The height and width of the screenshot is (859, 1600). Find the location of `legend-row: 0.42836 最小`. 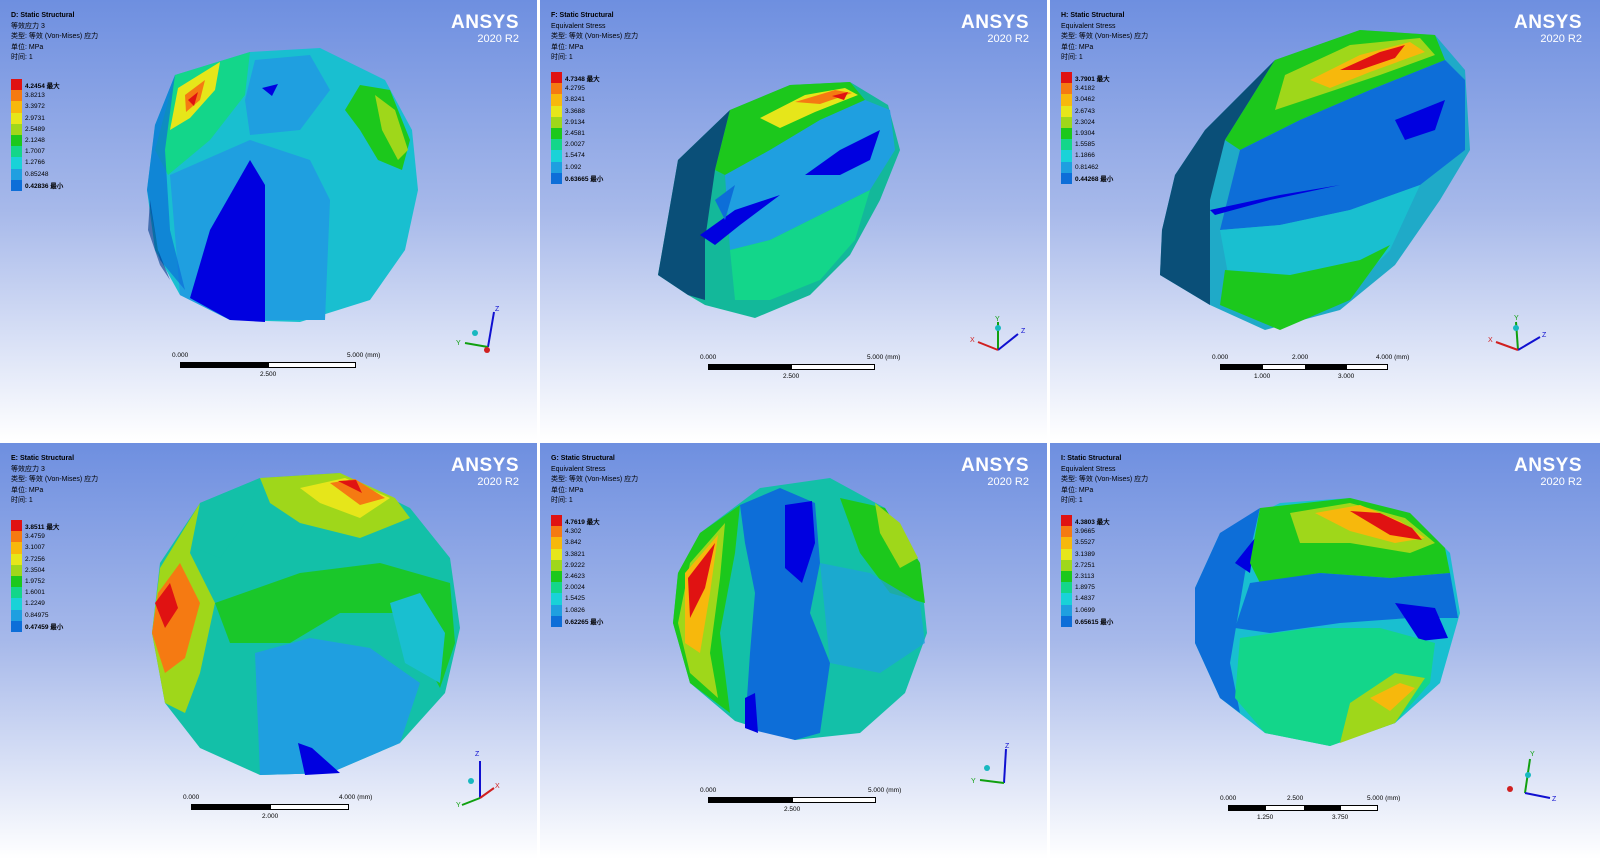

legend-row: 0.42836 最小 is located at coordinates (37, 185).